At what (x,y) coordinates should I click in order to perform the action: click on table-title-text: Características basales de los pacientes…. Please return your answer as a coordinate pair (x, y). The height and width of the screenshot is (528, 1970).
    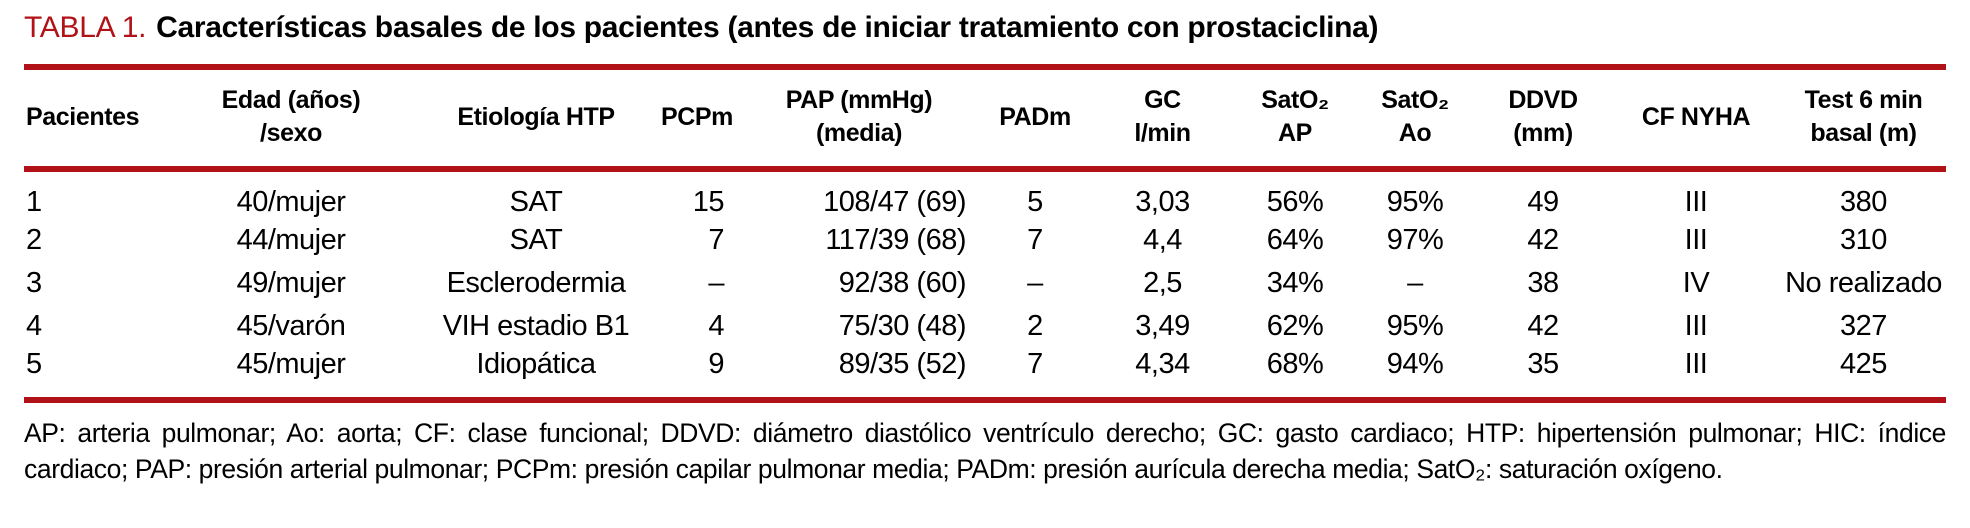
    Looking at the image, I should click on (767, 27).